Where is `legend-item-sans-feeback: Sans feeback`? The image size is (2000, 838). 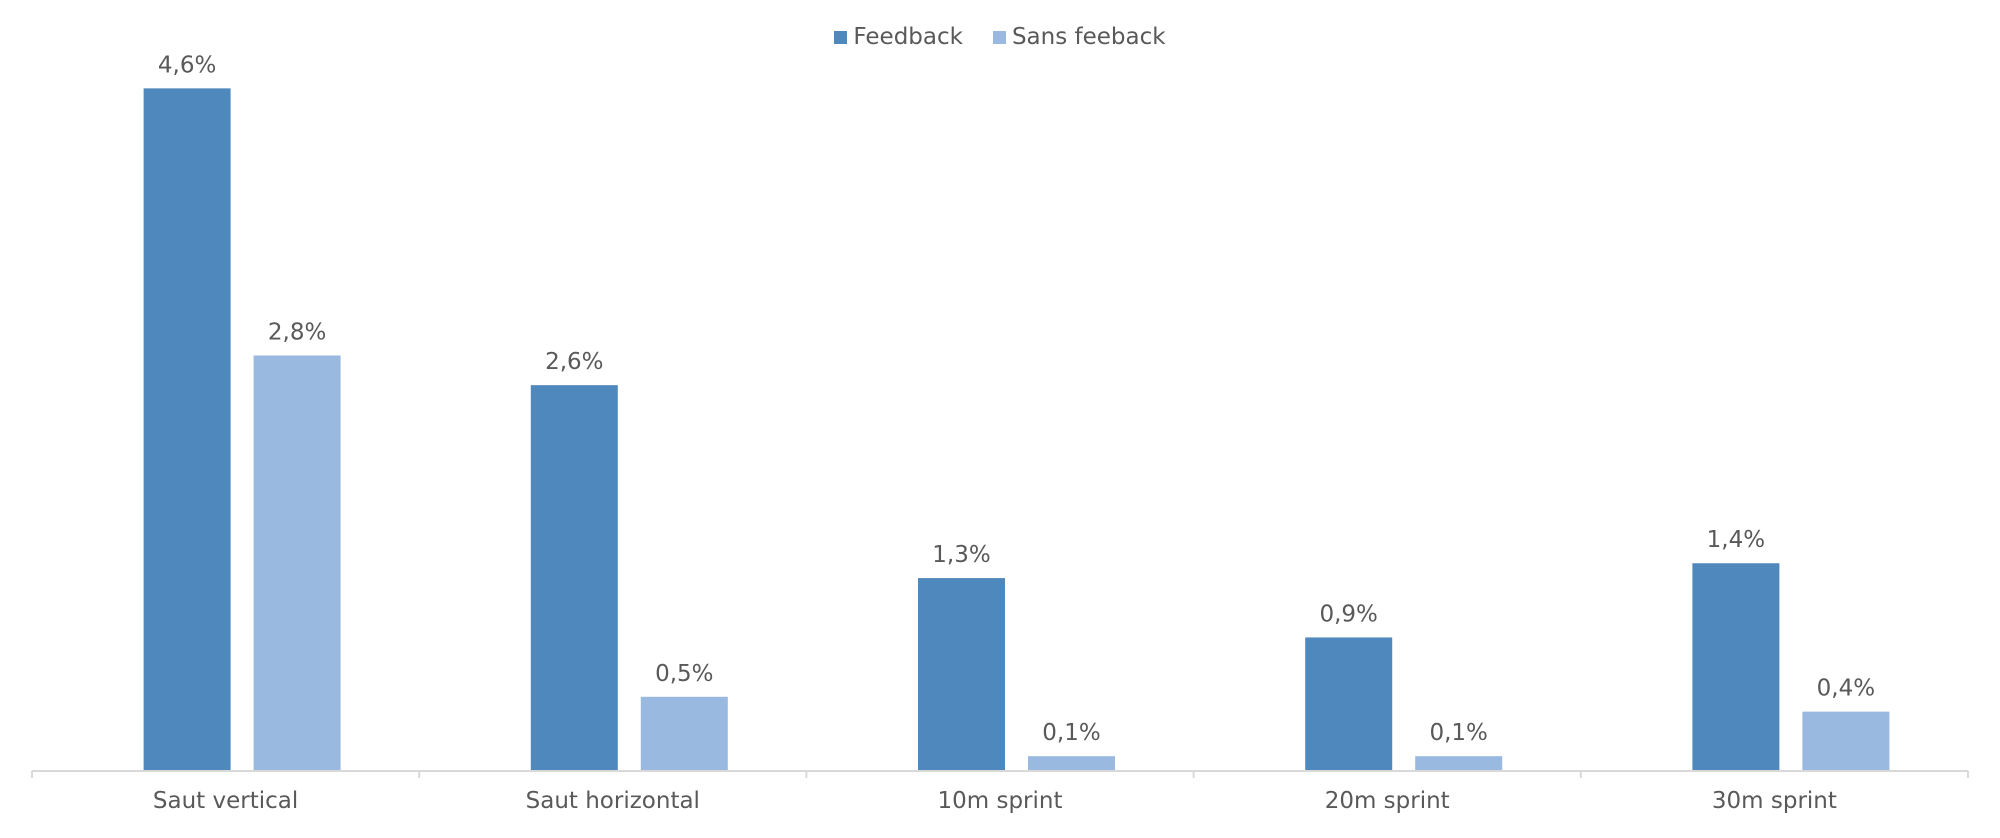
legend-item-sans-feeback: Sans feeback is located at coordinates (1079, 37).